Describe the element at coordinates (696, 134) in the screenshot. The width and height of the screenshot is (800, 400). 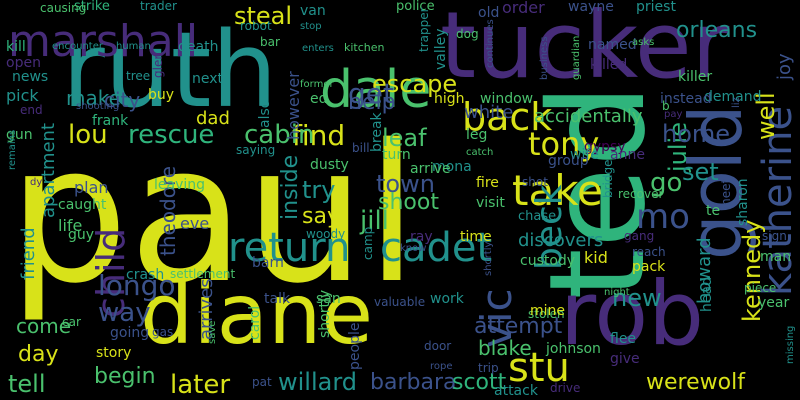
I see `word-home: home` at that location.